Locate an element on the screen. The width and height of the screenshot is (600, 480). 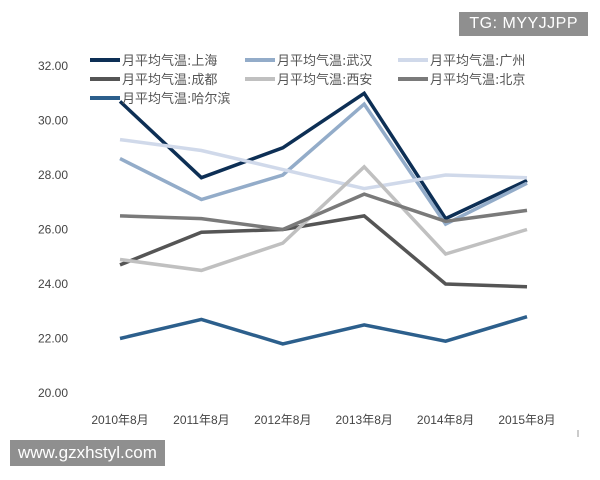
x-tick-label: 2014年8月 is located at coordinates (445, 420).